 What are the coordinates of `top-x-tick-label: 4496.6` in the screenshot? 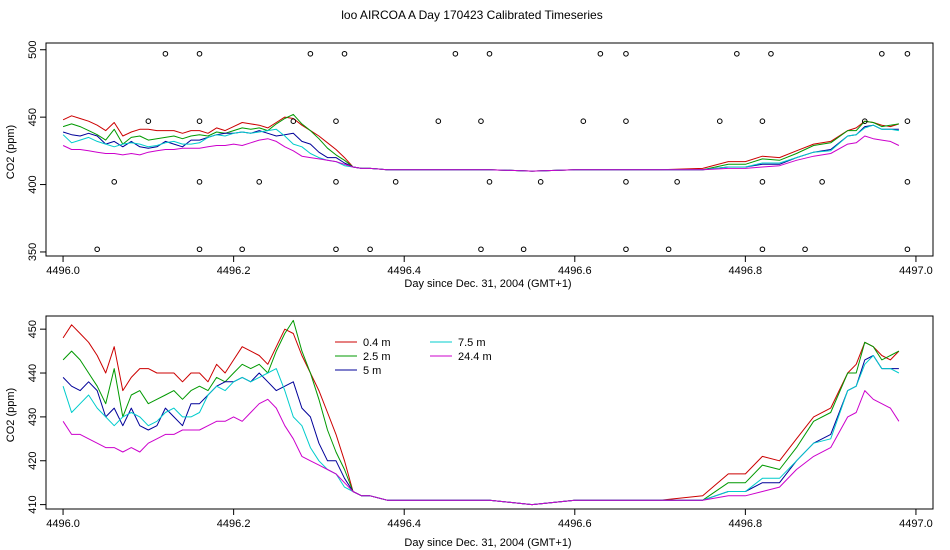 It's located at (575, 271).